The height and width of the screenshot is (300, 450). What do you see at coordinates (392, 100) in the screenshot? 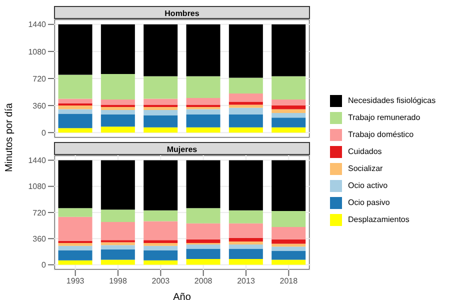
I see `legend-label: Necesidades fisiológicas` at bounding box center [392, 100].